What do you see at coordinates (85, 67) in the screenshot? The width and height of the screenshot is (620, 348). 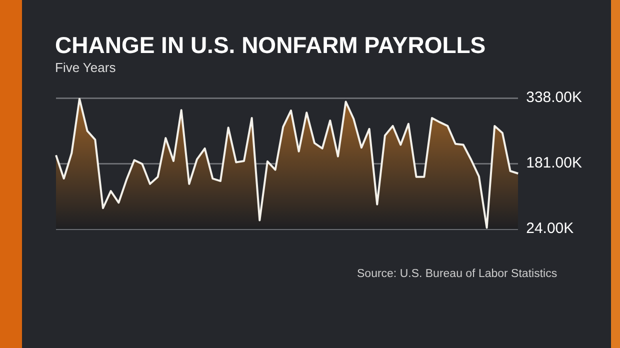 I see `chart-subtitle: Five Years` at bounding box center [85, 67].